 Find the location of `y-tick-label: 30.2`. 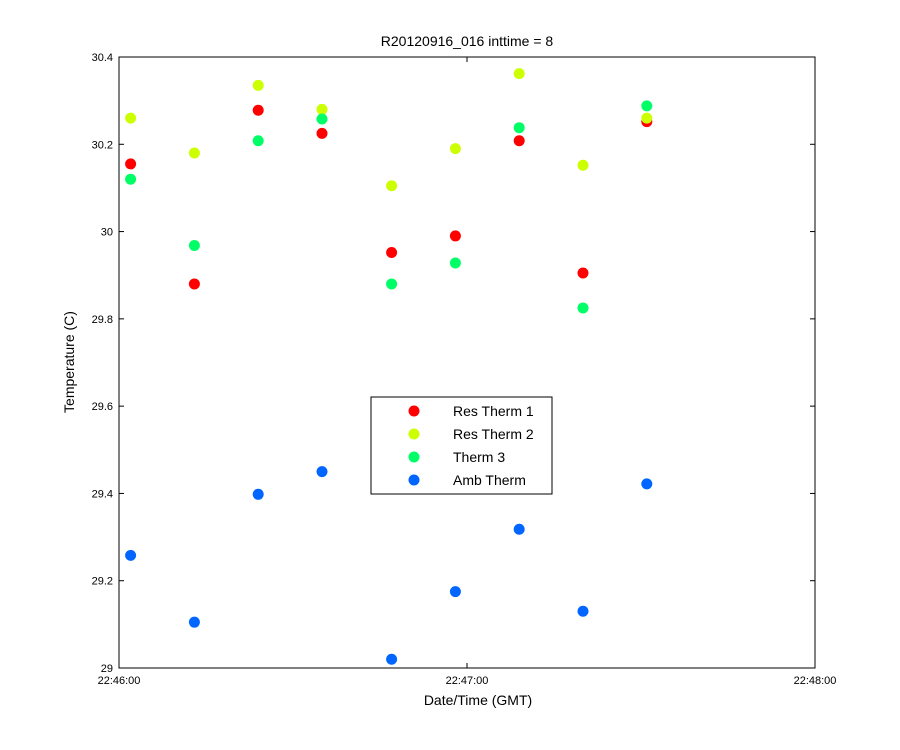

y-tick-label: 30.2 is located at coordinates (102, 145).